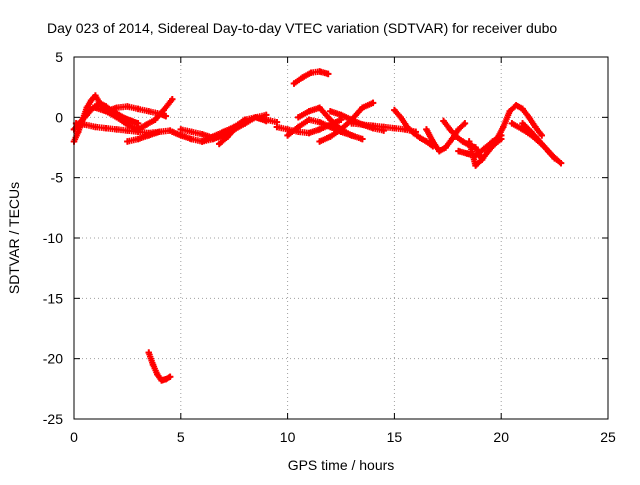 This screenshot has width=640, height=485. I want to click on y-tick-label: 0, so click(59, 117).